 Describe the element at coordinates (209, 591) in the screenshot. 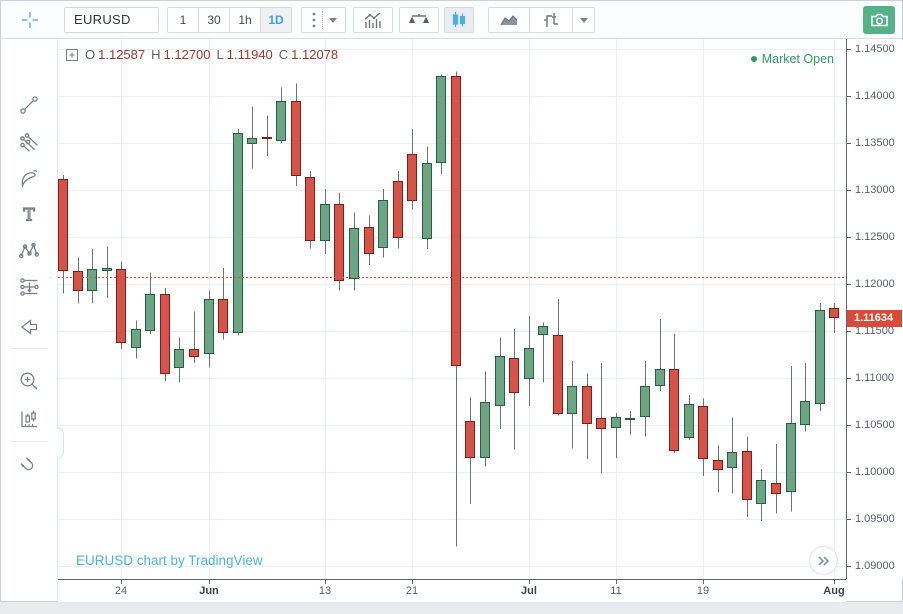

I see `time-axis-label: Jun` at that location.